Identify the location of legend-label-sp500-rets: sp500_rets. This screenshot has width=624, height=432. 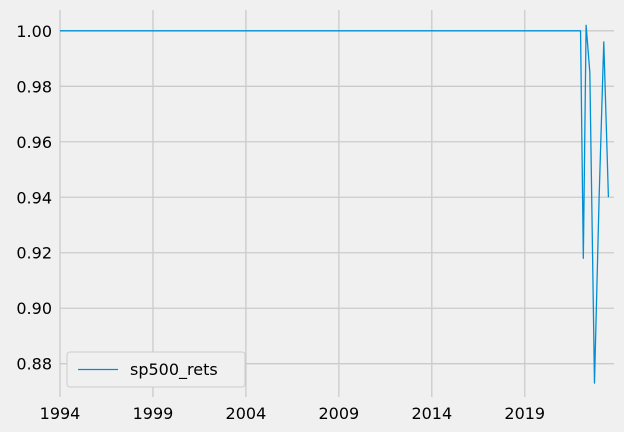
(174, 370).